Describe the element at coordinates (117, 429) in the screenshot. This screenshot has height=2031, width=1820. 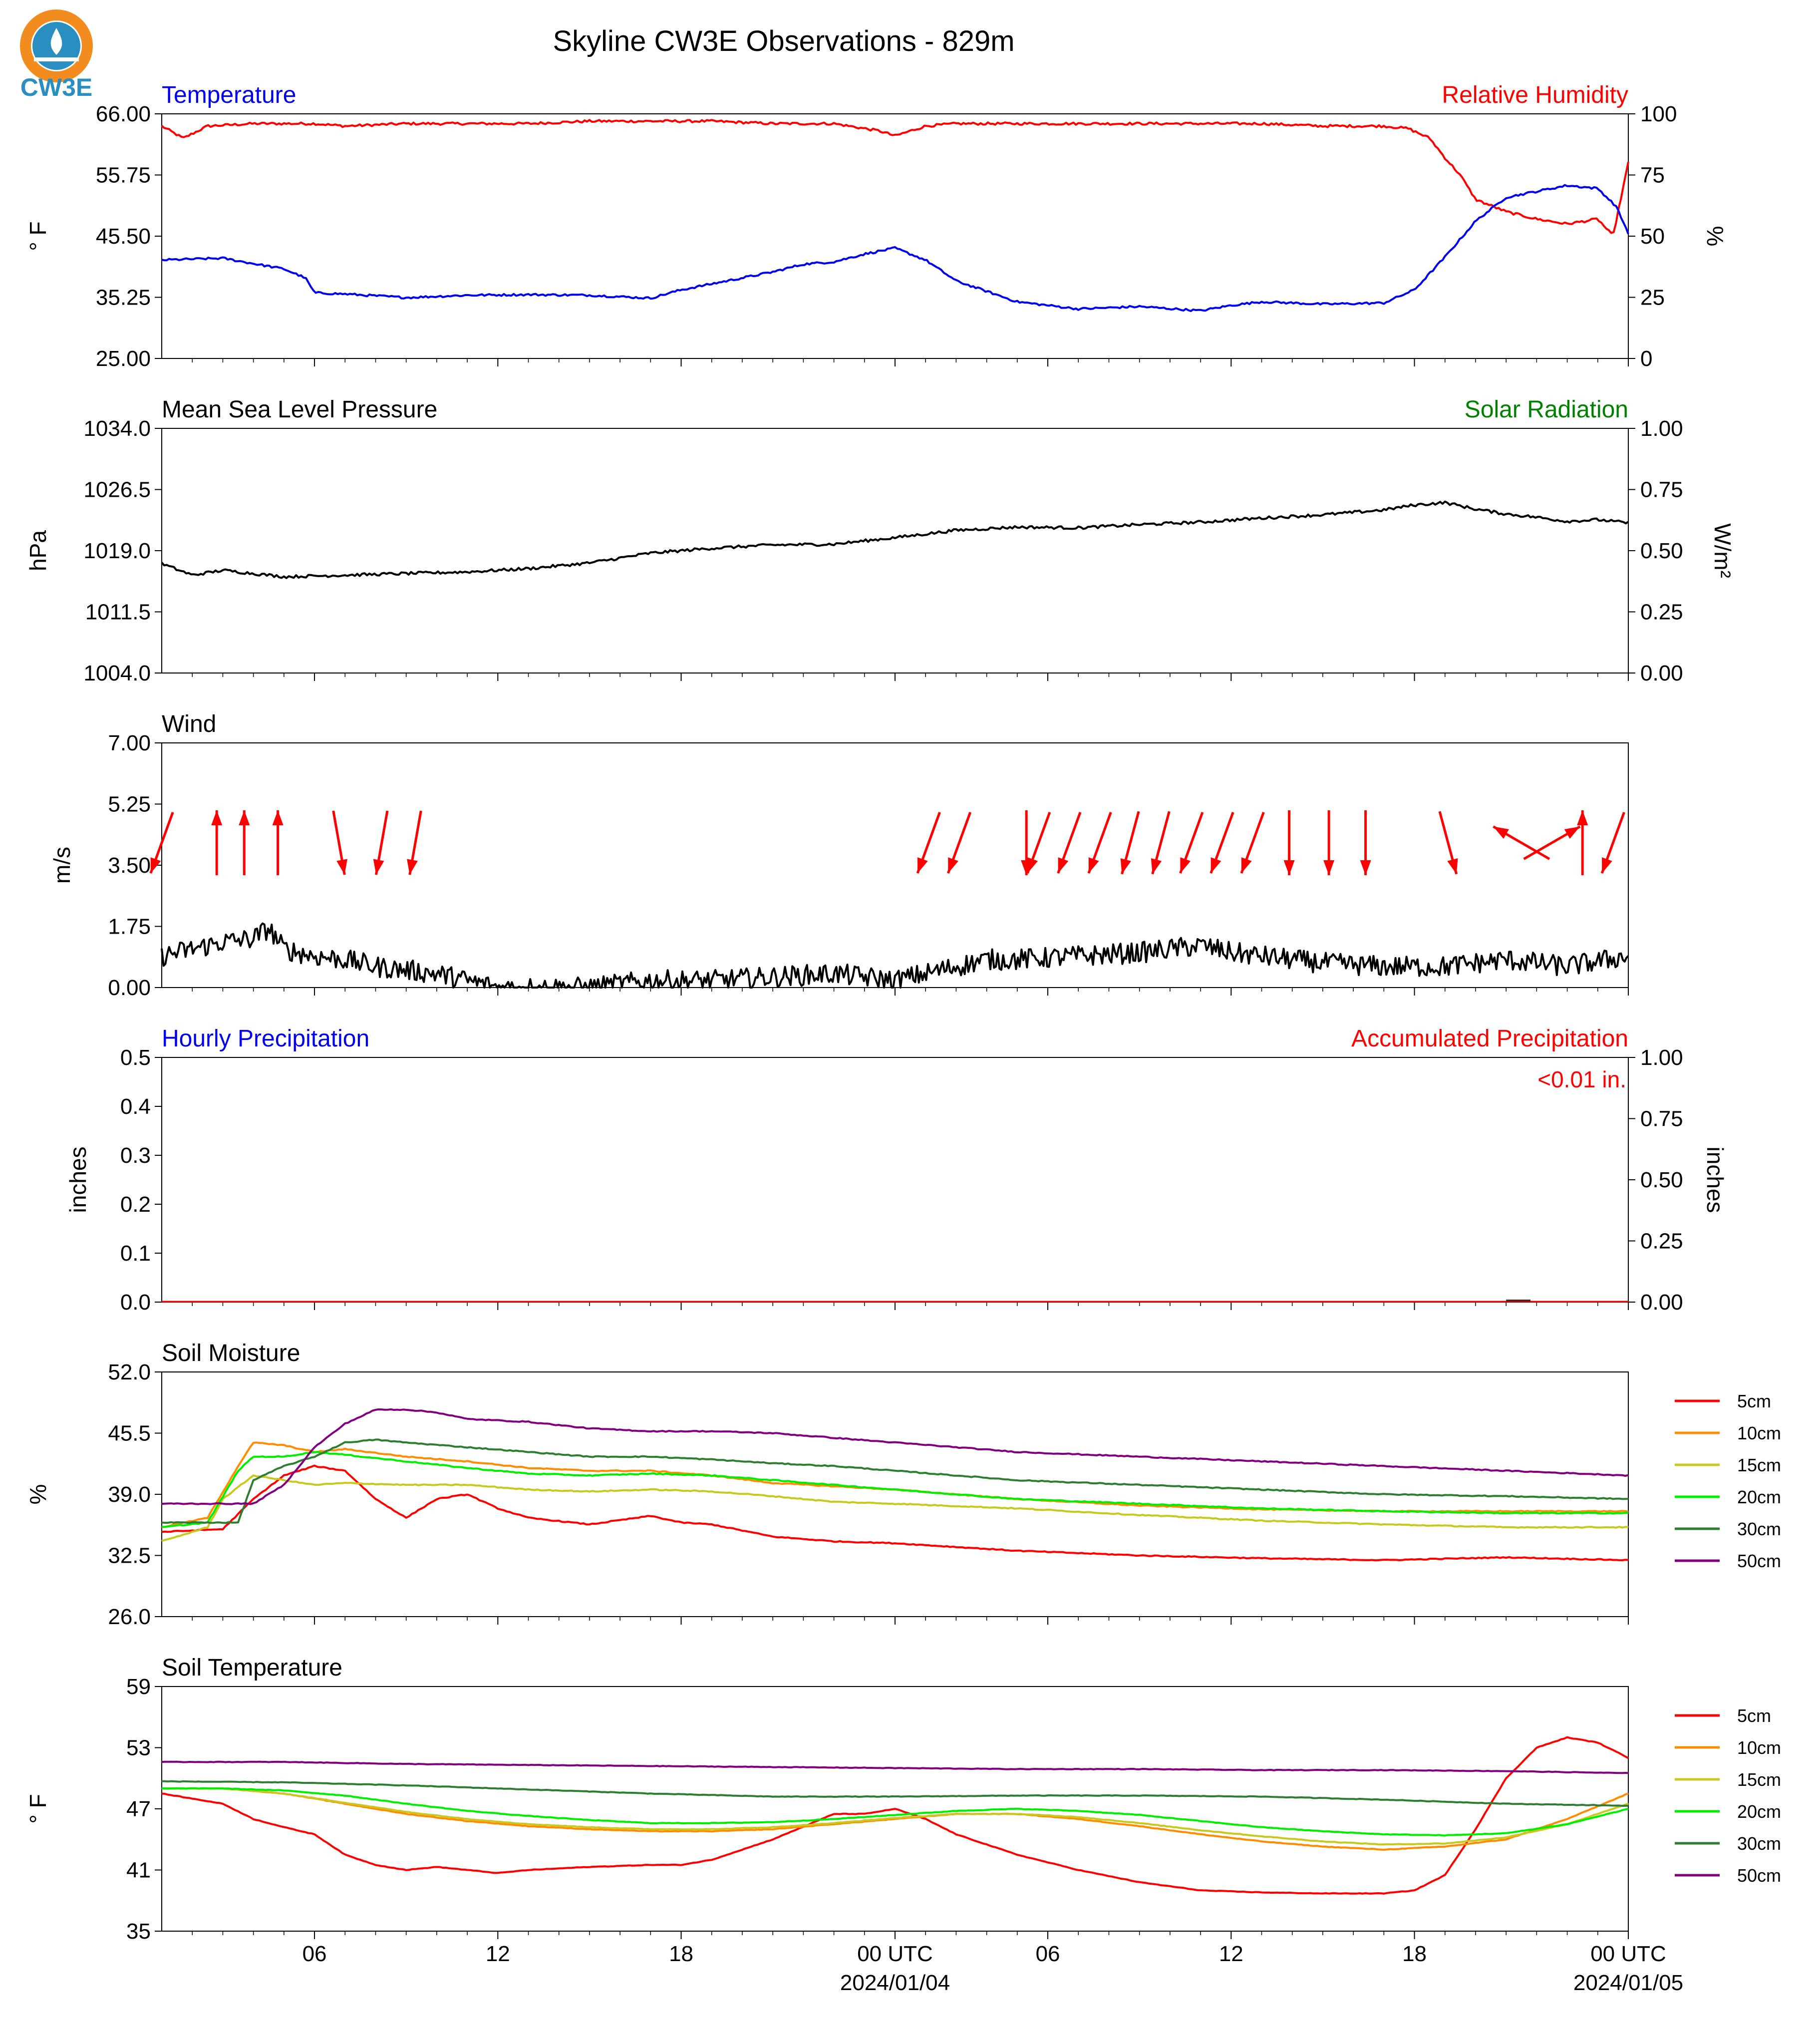
I see `y-tick-label: 1034.0` at that location.